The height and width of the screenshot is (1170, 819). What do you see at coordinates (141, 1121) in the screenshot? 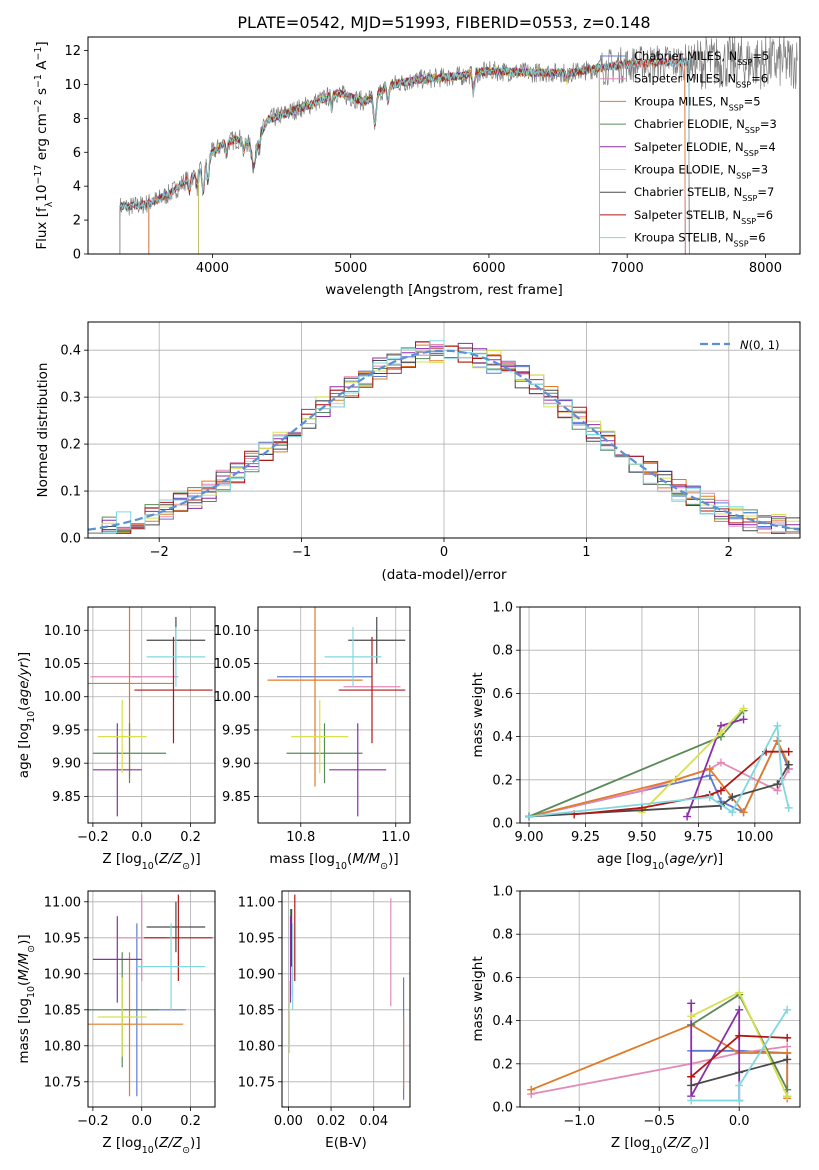
I see `x-tick-label: 0.0` at bounding box center [141, 1121].